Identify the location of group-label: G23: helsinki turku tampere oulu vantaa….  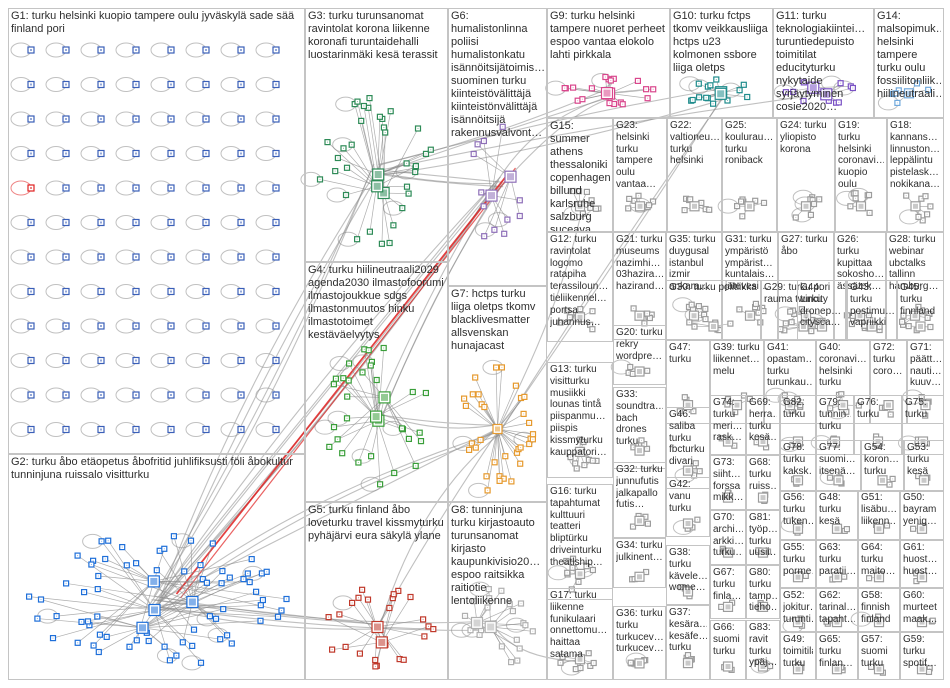
(636, 155).